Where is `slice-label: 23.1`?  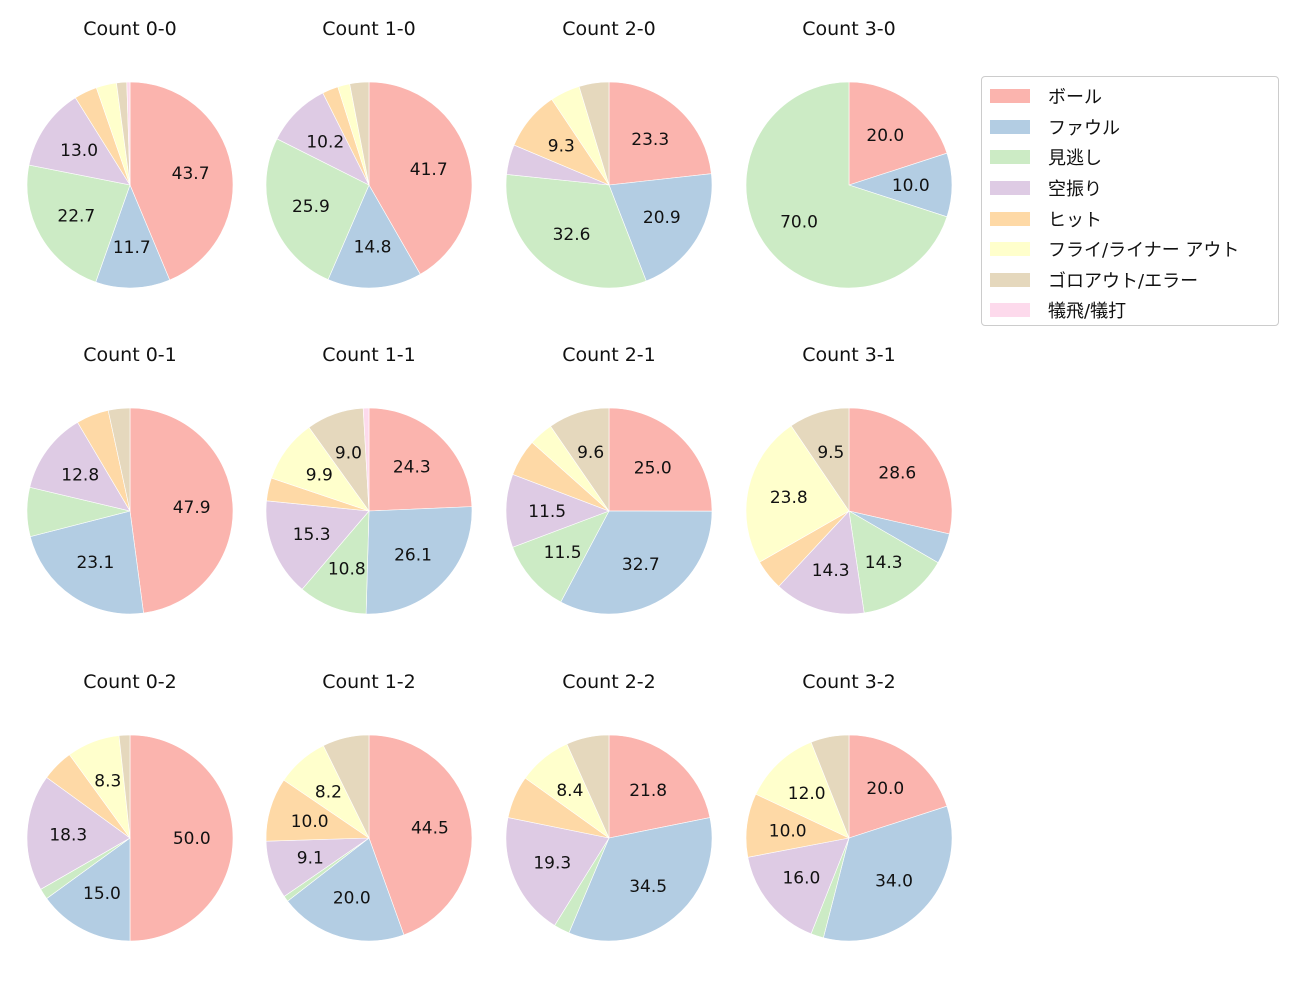 slice-label: 23.1 is located at coordinates (95, 563).